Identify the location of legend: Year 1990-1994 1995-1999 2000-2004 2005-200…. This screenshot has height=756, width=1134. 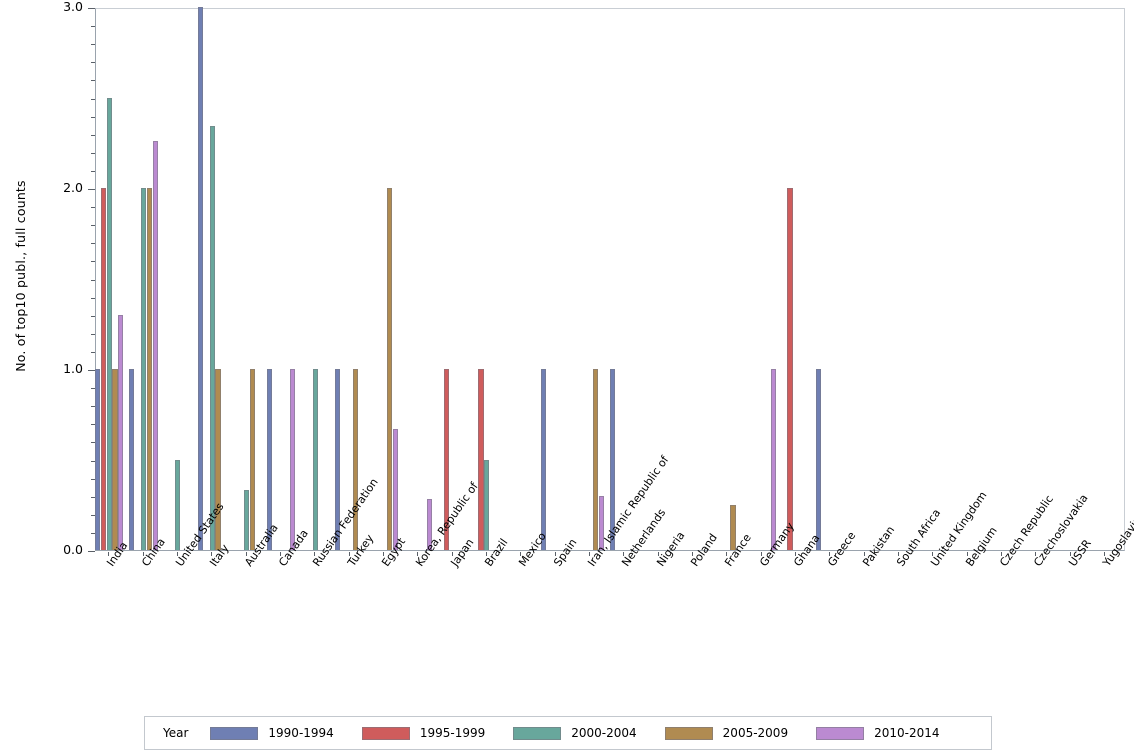
(568, 733).